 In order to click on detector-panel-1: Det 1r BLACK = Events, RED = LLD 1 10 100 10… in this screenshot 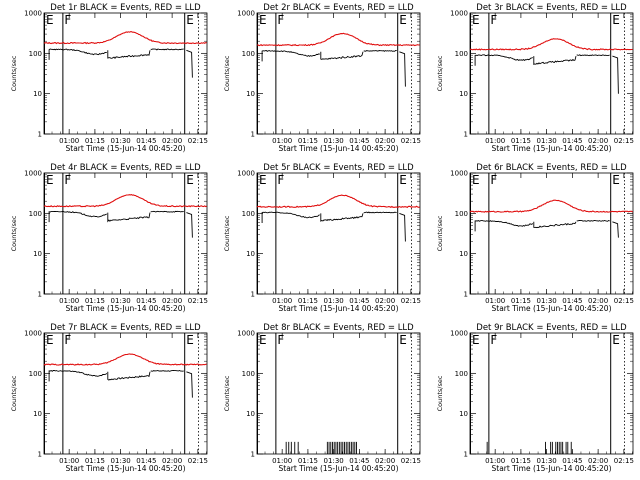, I will do `click(109, 78)`.